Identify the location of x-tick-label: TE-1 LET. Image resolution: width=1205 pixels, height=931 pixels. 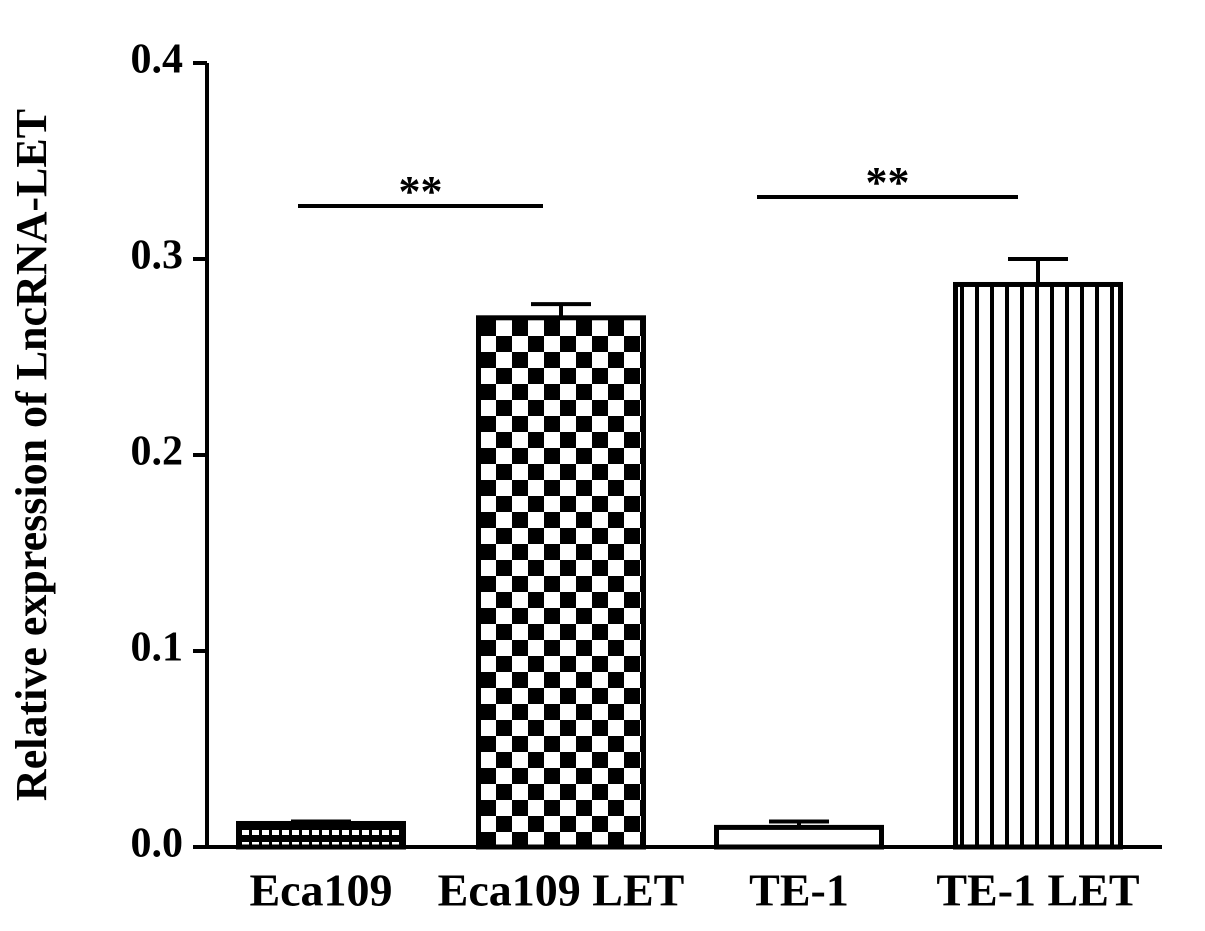
(1037, 890).